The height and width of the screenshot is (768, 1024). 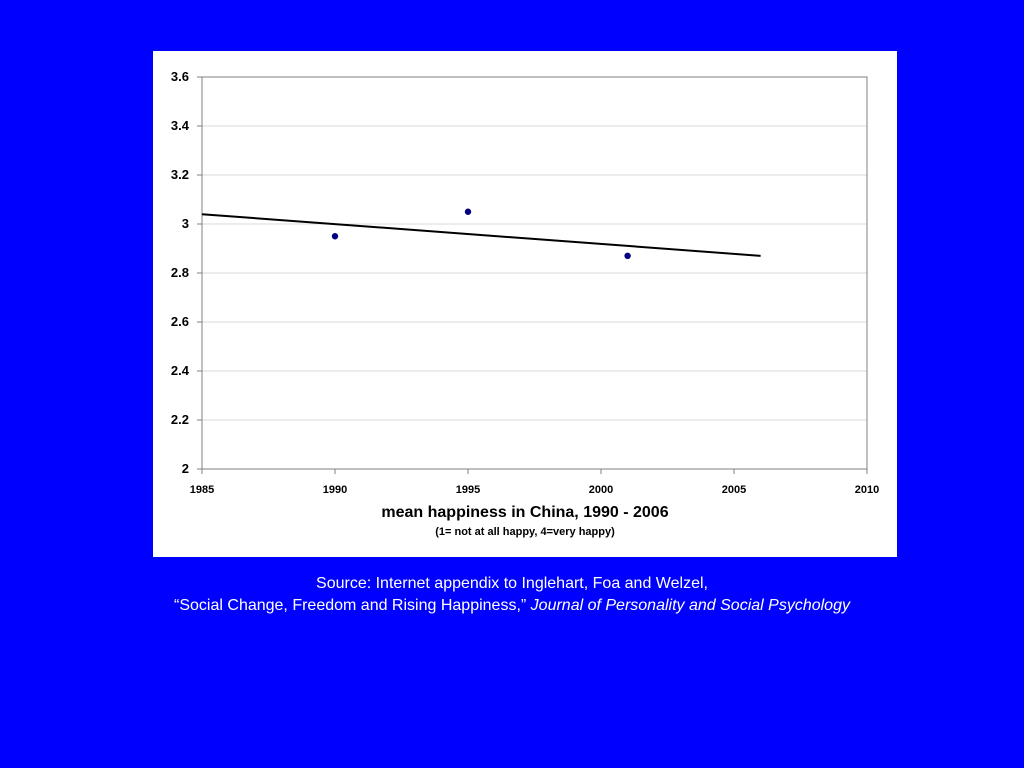 What do you see at coordinates (867, 490) in the screenshot?
I see `x-tick-label: 2010` at bounding box center [867, 490].